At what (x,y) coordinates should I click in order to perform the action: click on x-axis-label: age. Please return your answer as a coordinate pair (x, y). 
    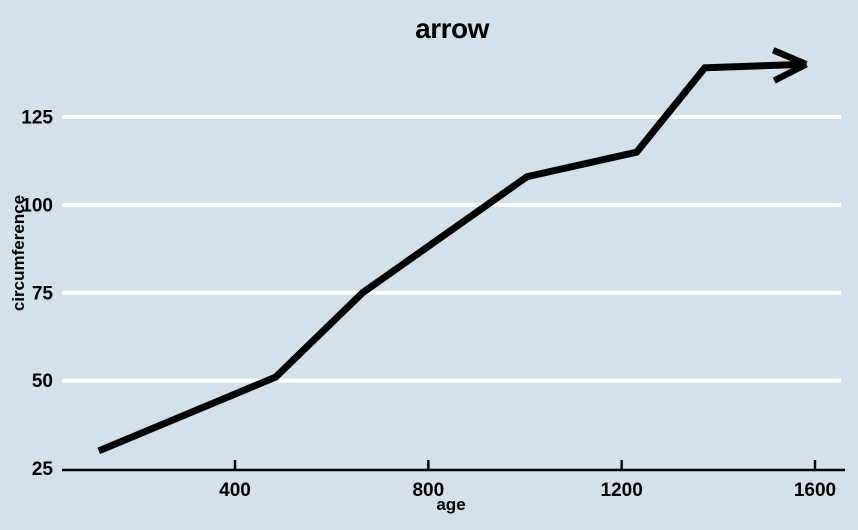
    Looking at the image, I should click on (451, 504).